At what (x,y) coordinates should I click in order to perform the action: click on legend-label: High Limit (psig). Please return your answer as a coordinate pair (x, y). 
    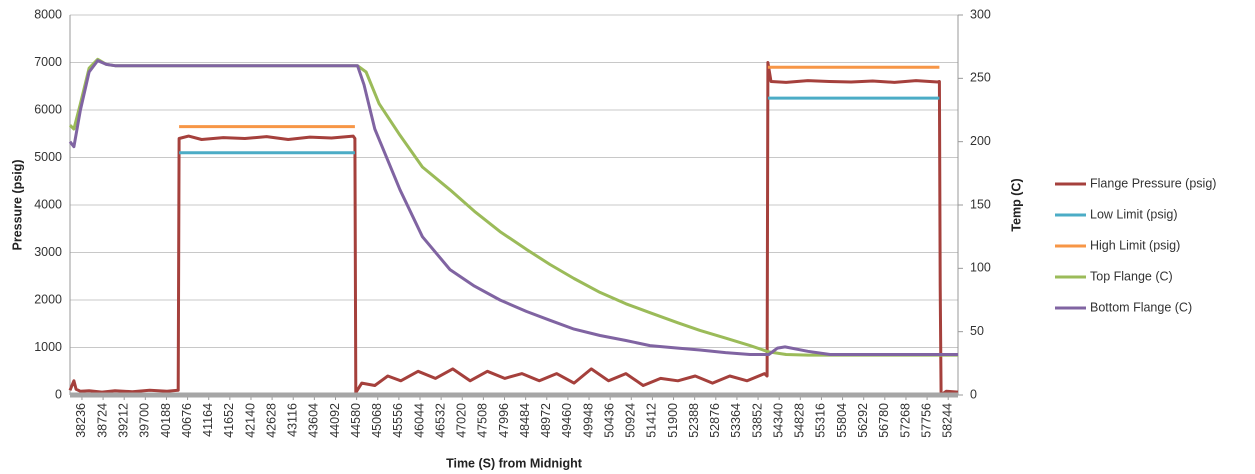
    Looking at the image, I should click on (1135, 245).